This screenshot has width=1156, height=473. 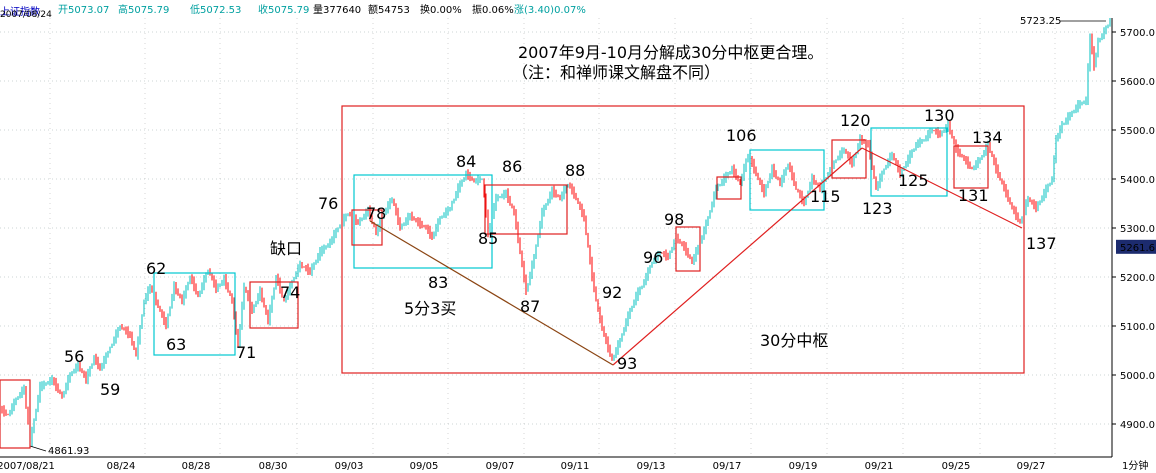 I want to click on x-tick-label: 09/03, so click(x=349, y=466).